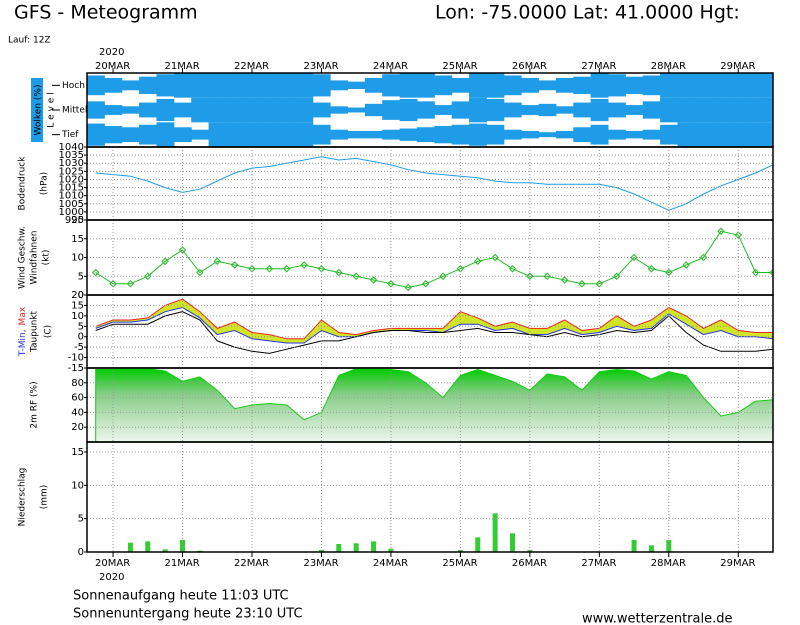 The width and height of the screenshot is (800, 625). What do you see at coordinates (320, 563) in the screenshot?
I see `x-tick-label: 23MAR` at bounding box center [320, 563].